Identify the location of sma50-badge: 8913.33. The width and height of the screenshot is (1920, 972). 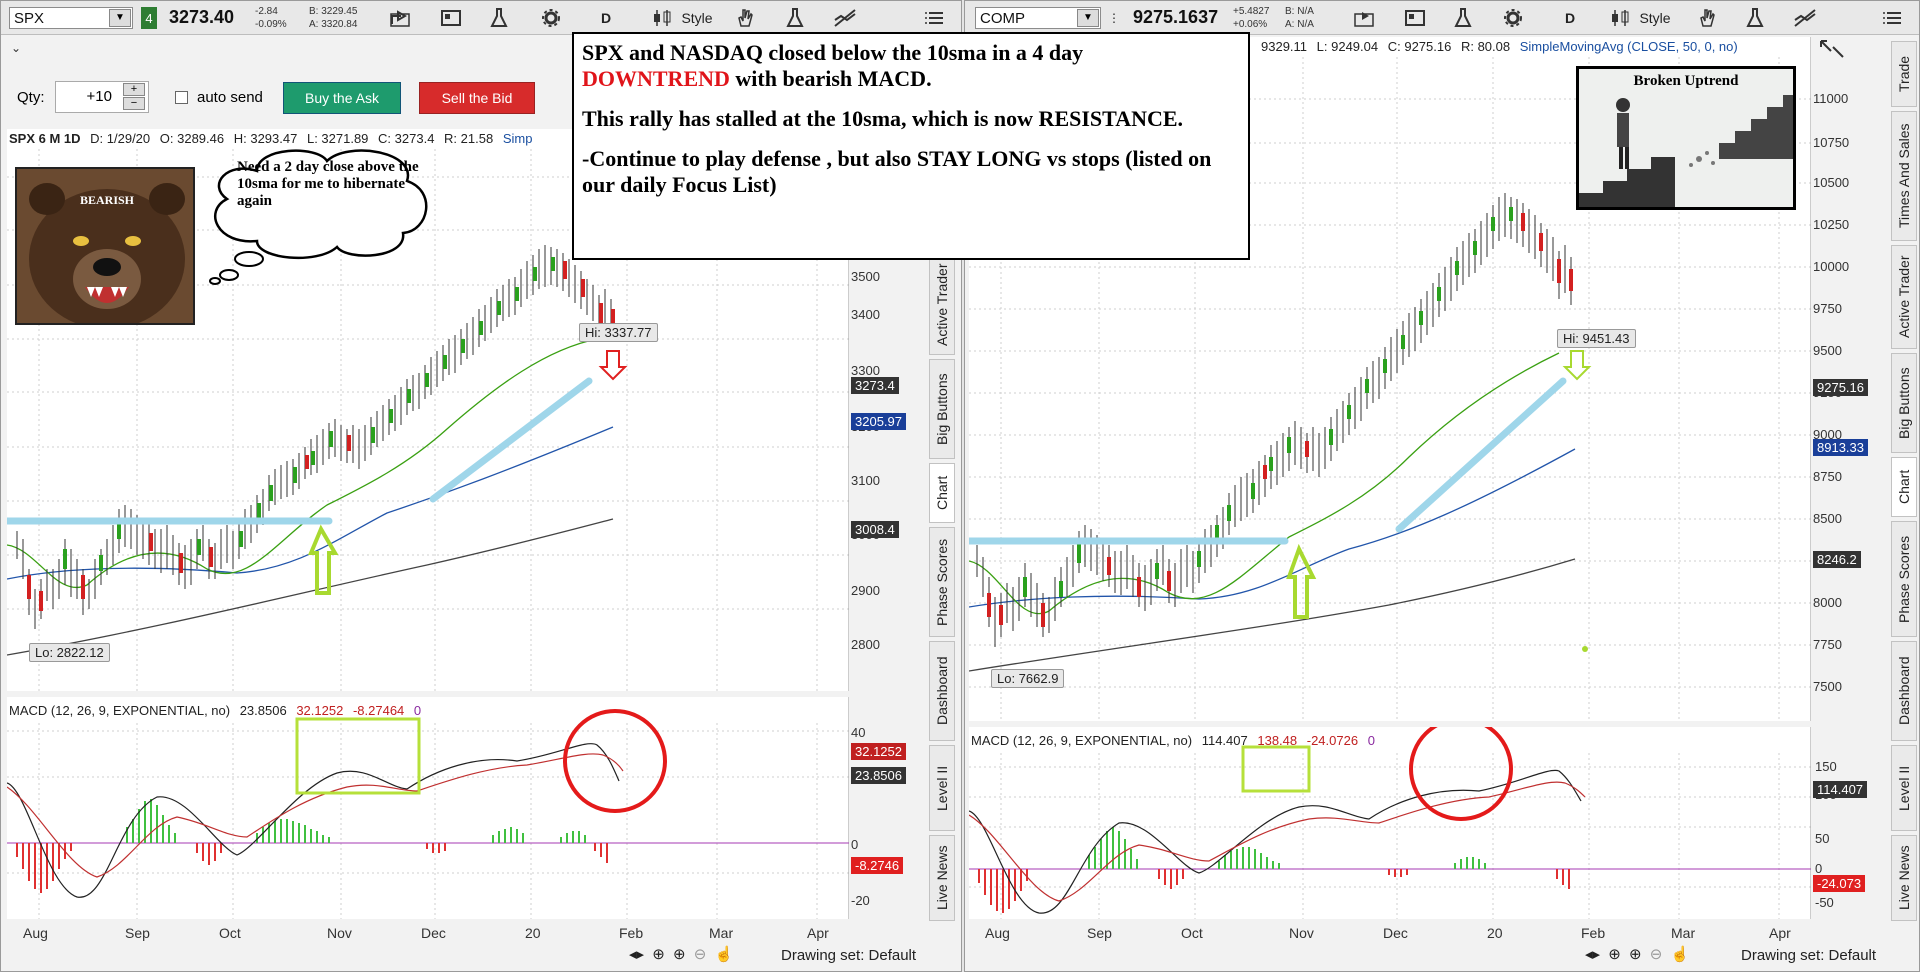
(1840, 447).